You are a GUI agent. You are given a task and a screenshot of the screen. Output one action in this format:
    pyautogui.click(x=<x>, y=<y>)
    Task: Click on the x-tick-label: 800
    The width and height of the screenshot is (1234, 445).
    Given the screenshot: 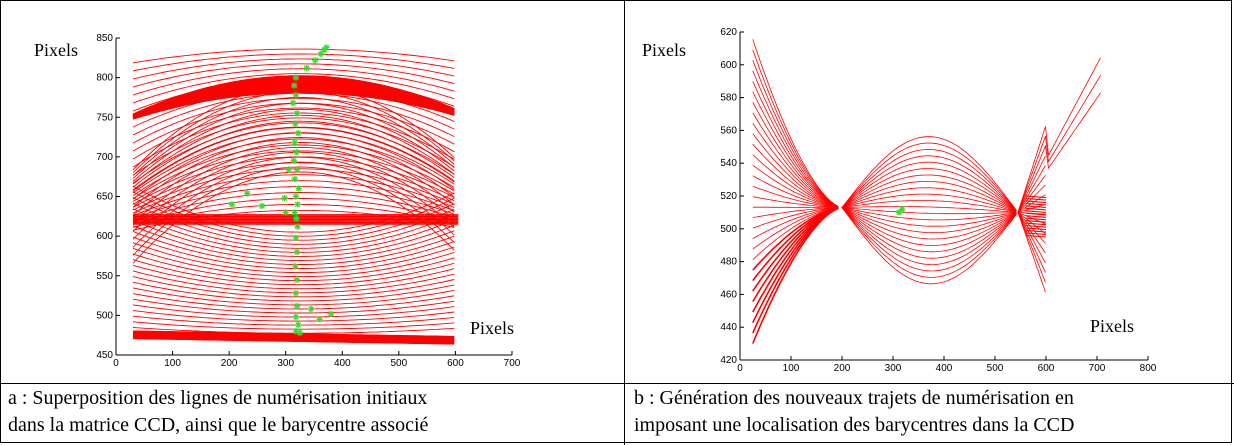 What is the action you would take?
    pyautogui.click(x=1148, y=368)
    